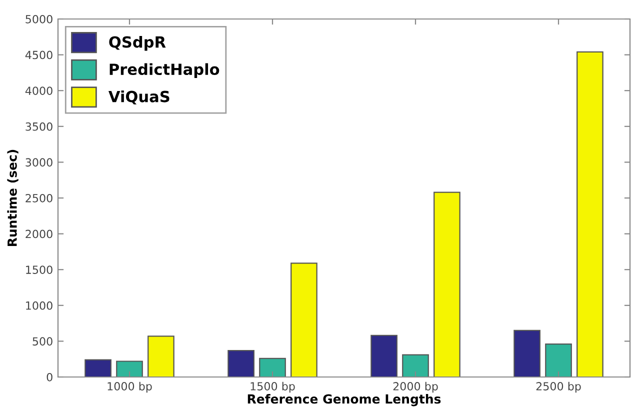  What do you see at coordinates (272, 387) in the screenshot?
I see `x-tick-label: 1500 bp` at bounding box center [272, 387].